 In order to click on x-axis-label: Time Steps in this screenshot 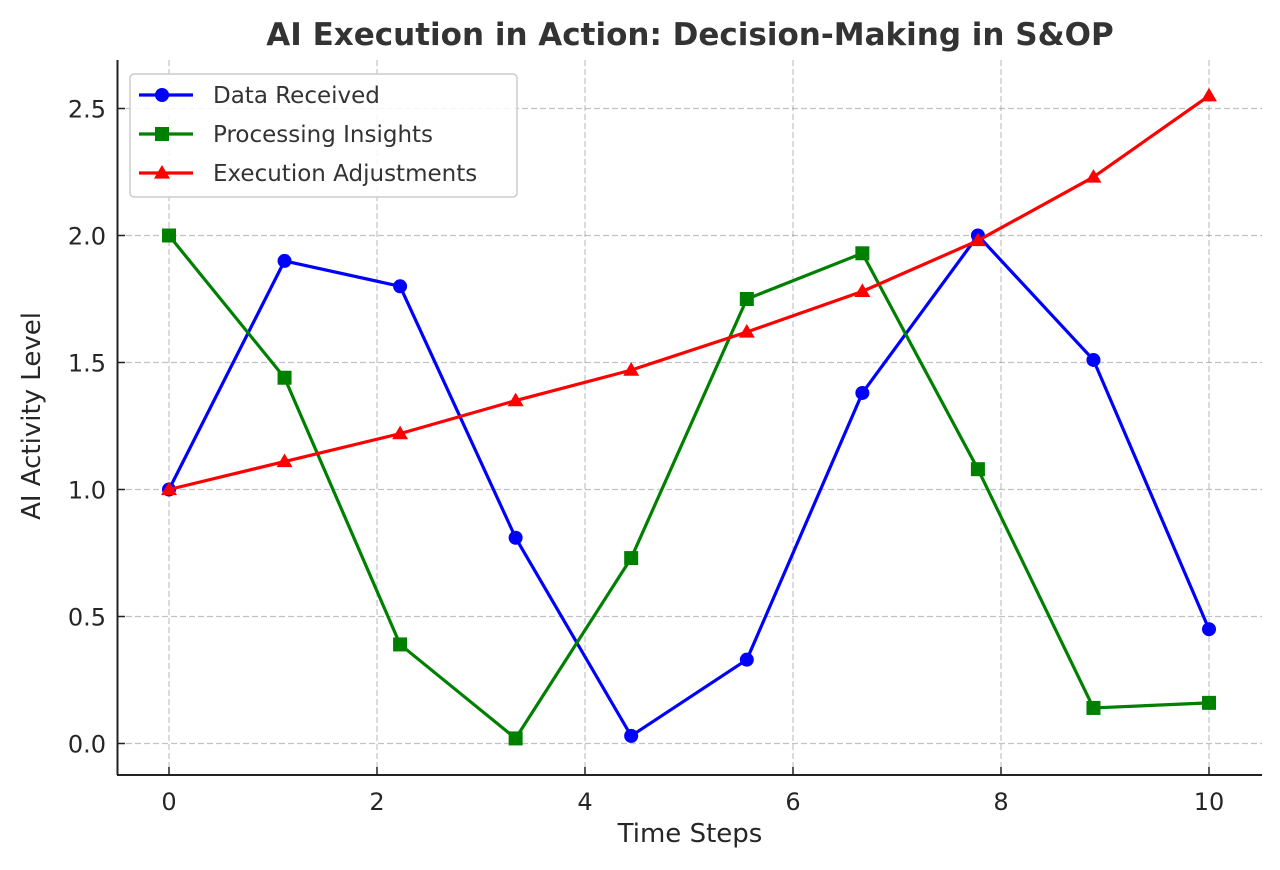, I will do `click(690, 834)`.